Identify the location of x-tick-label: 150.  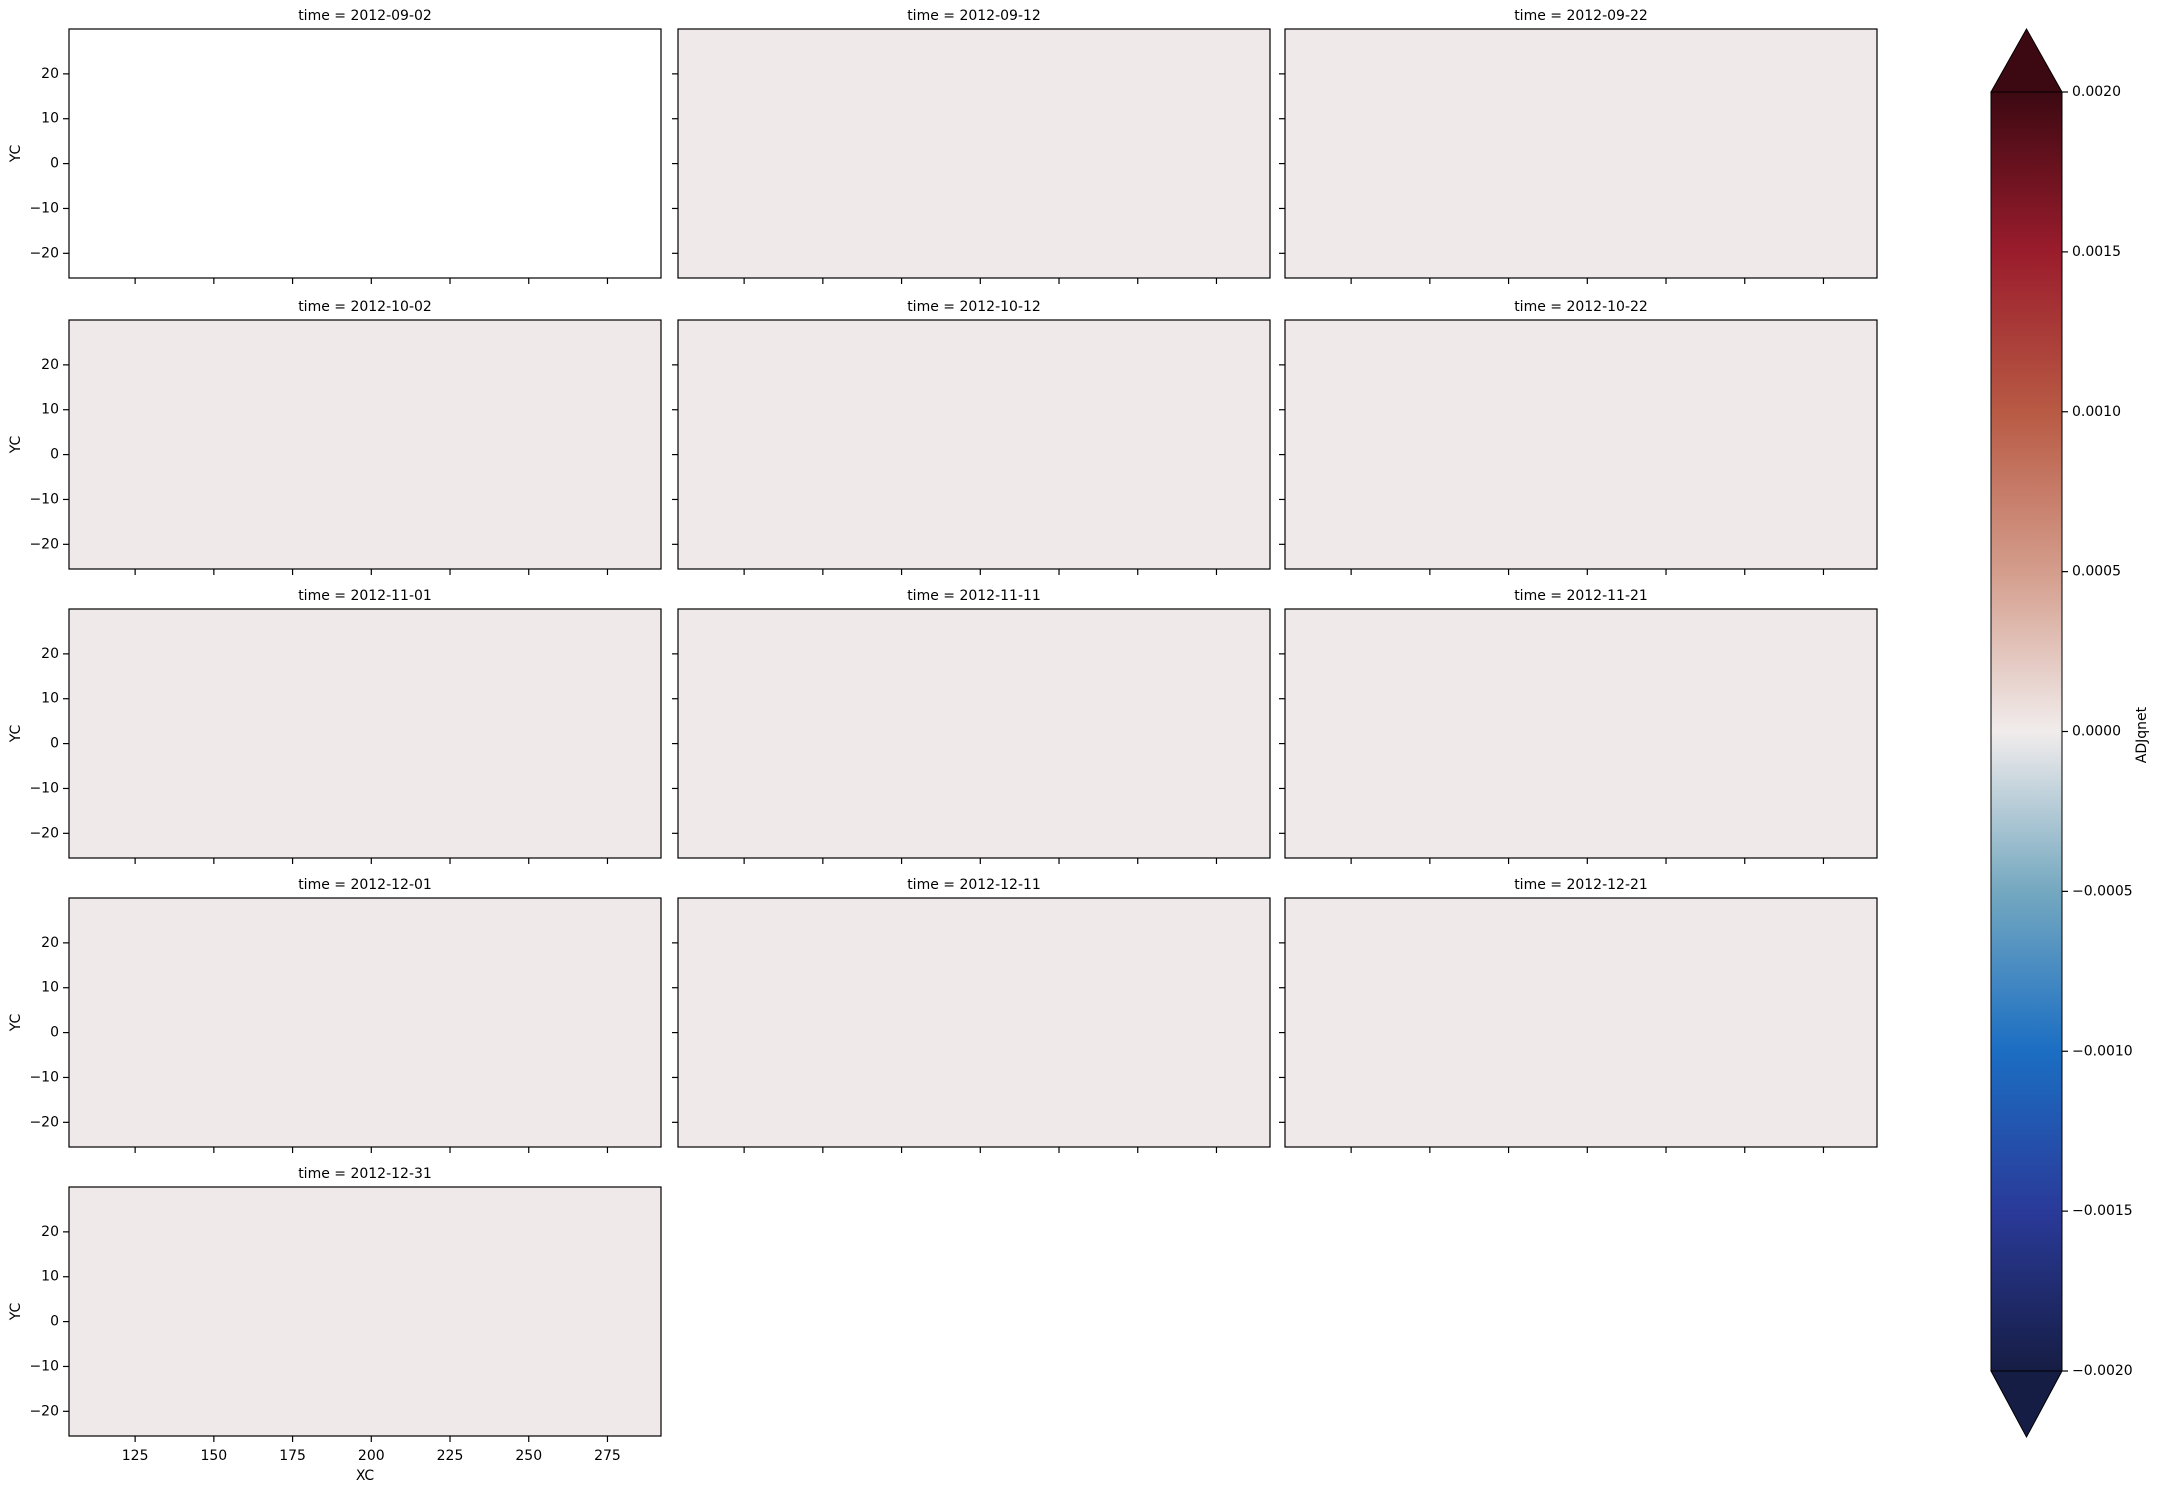
(213, 1456).